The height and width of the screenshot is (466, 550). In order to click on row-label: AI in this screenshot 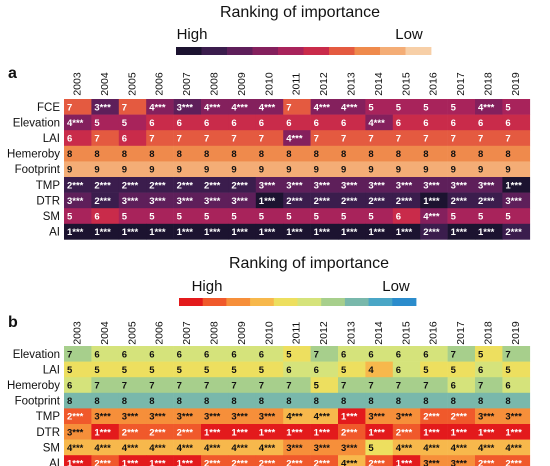, I will do `click(54, 462)`.